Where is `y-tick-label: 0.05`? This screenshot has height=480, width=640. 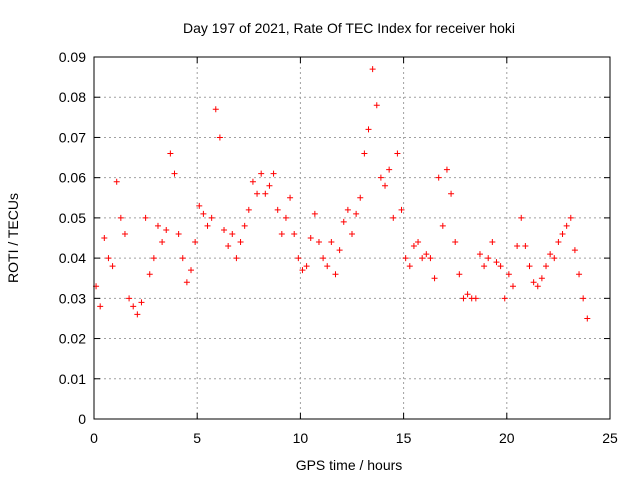
y-tick-label: 0.05 is located at coordinates (72, 218).